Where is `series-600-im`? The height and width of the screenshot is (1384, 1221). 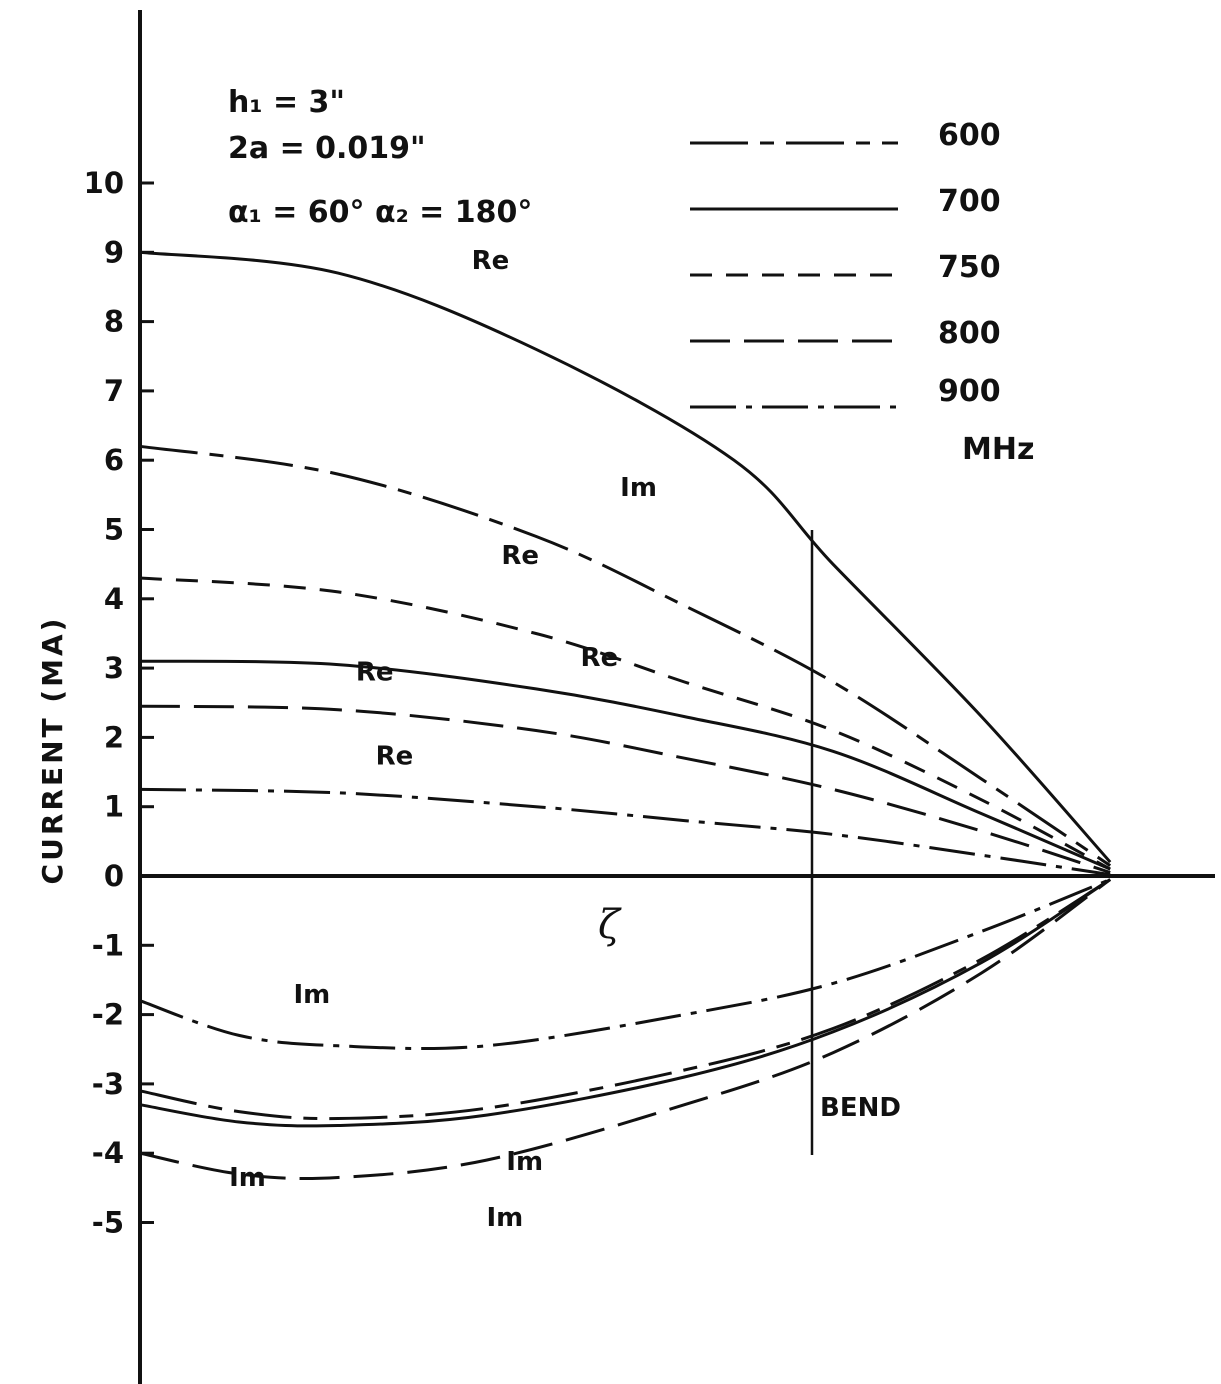 series-600-im is located at coordinates (625, 999).